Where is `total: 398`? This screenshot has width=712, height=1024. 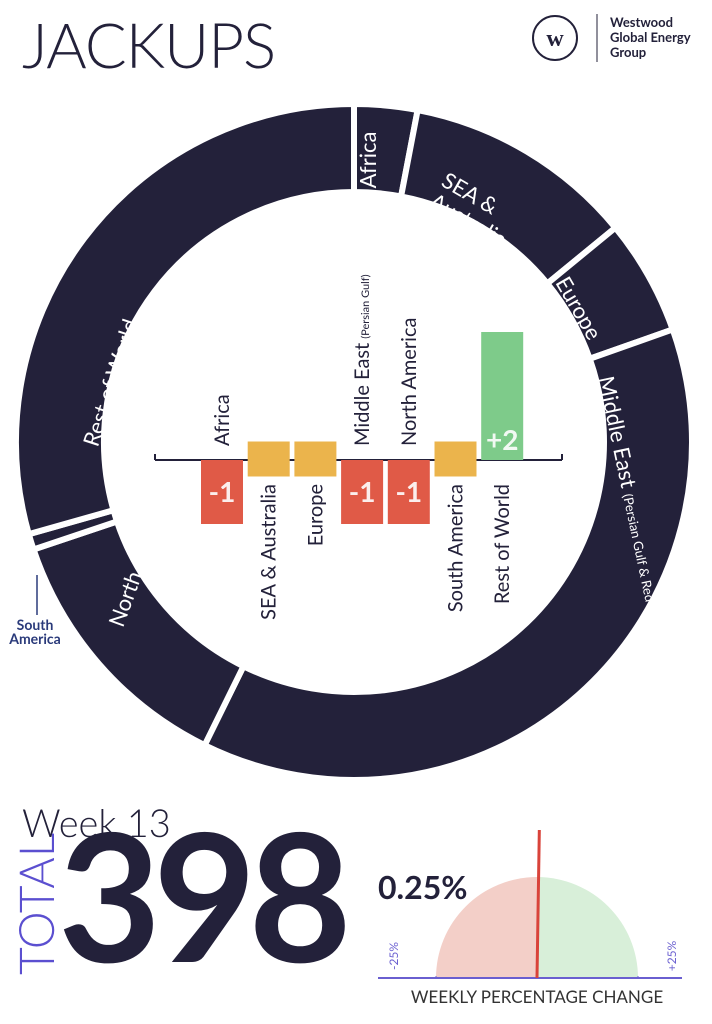
total: 398 is located at coordinates (201, 893).